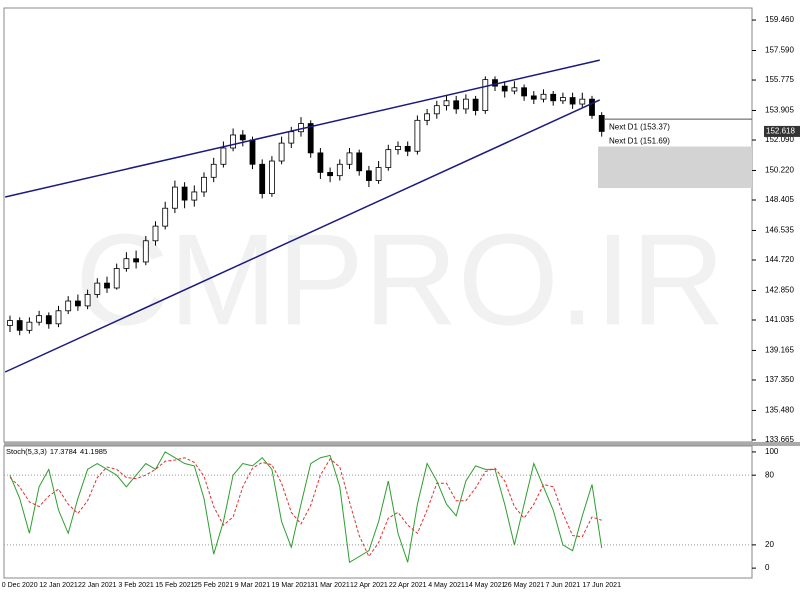 Image resolution: width=800 pixels, height=600 pixels. What do you see at coordinates (772, 451) in the screenshot?
I see `y-tick-label: 100` at bounding box center [772, 451].